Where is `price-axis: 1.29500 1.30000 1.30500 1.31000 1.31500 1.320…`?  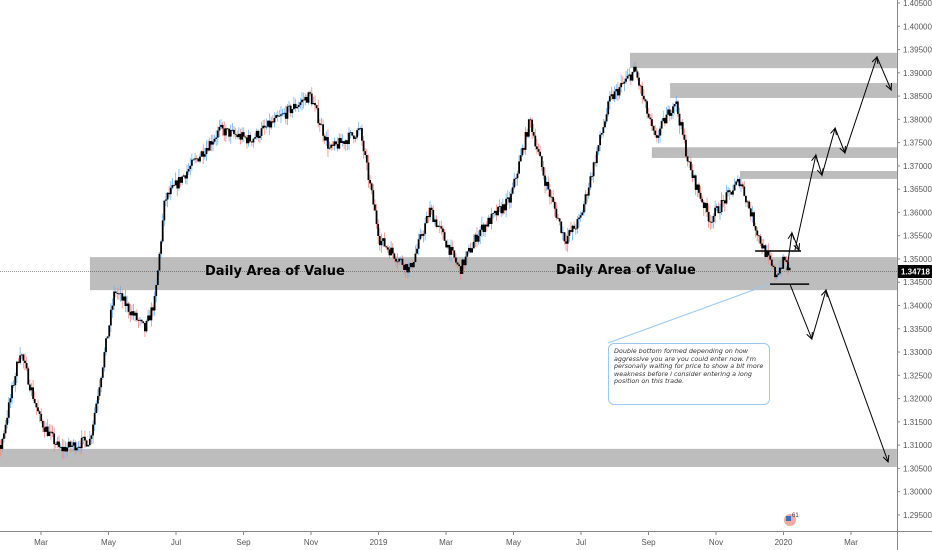 price-axis: 1.29500 1.30000 1.30500 1.31000 1.31500 1.320… is located at coordinates (914, 275).